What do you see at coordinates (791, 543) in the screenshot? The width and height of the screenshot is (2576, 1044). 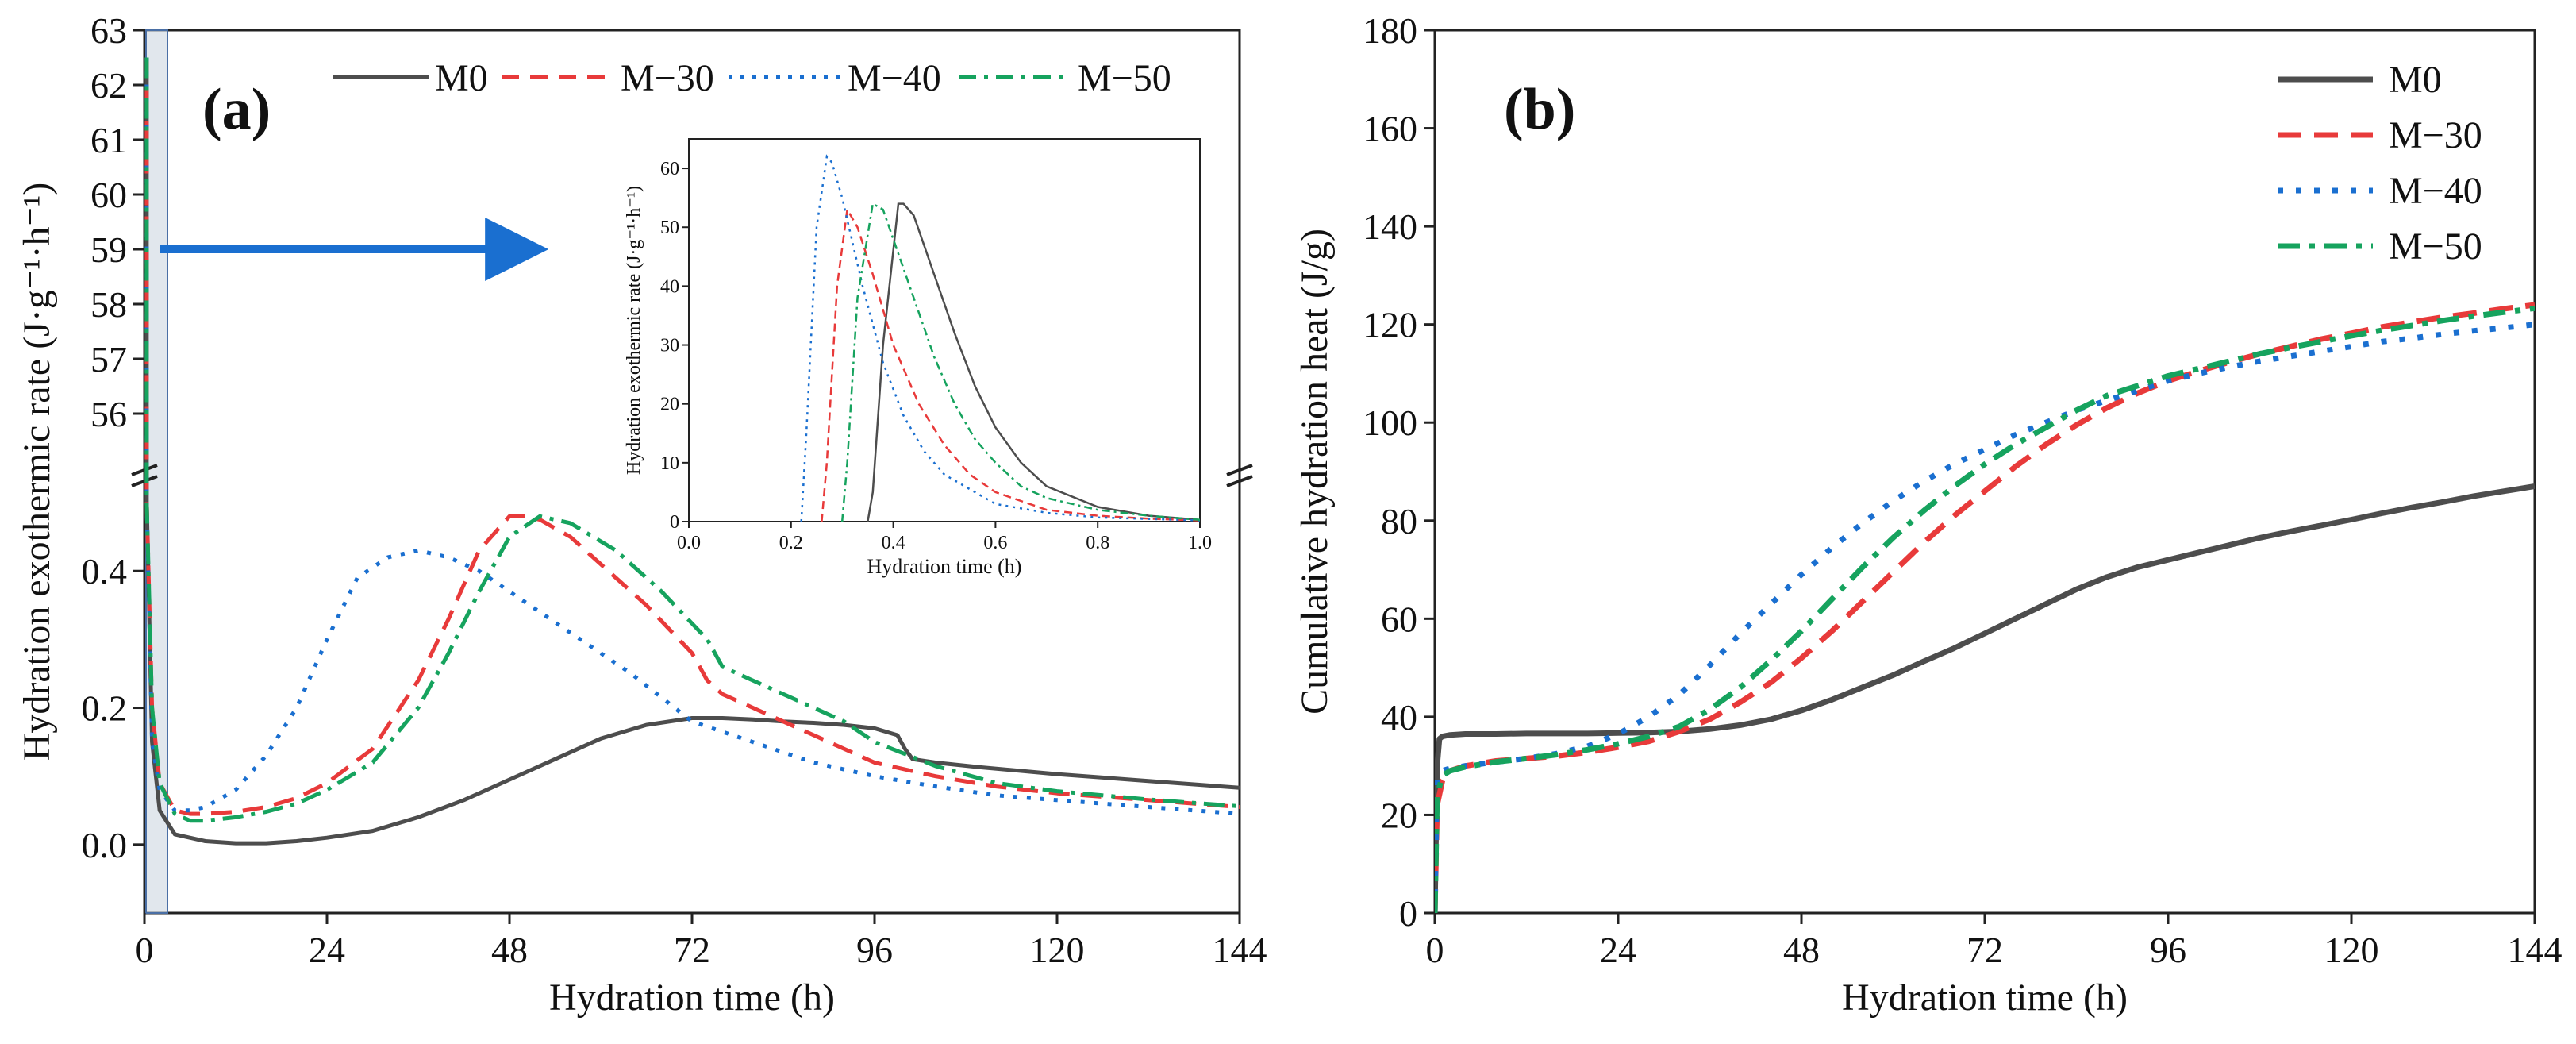 I see `inset-xtick-label-1: 0.2` at bounding box center [791, 543].